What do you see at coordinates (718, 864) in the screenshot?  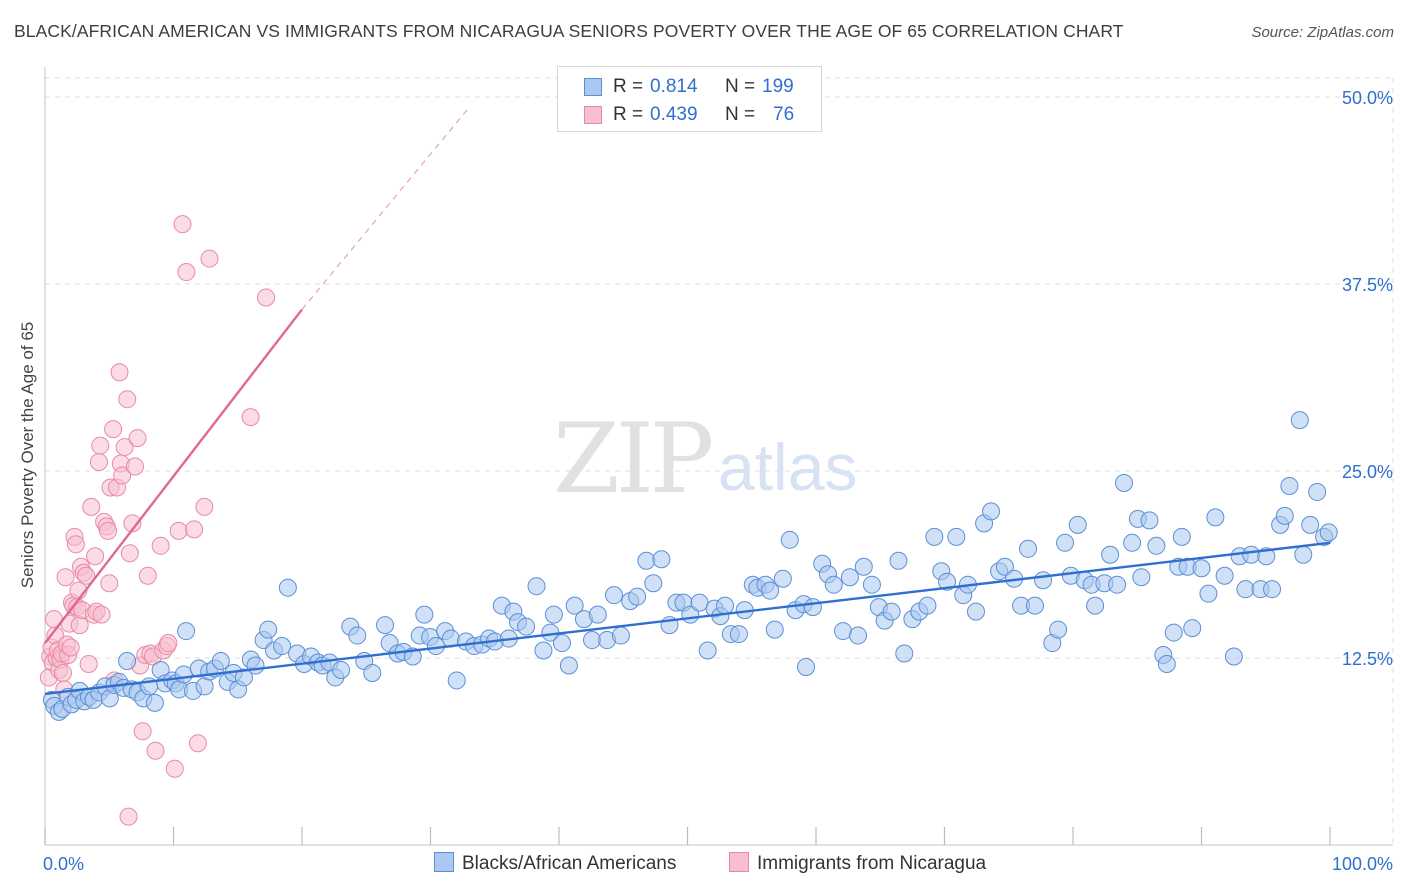 I see `x-tick-labels: 0.0% 100.0%` at bounding box center [718, 864].